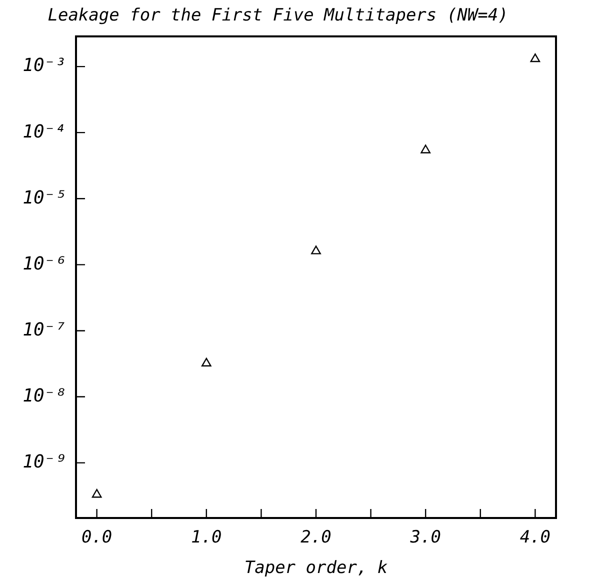 The image size is (604, 583). What do you see at coordinates (44, 395) in the screenshot?
I see `y-tick-label: 10⁻⁸` at bounding box center [44, 395].